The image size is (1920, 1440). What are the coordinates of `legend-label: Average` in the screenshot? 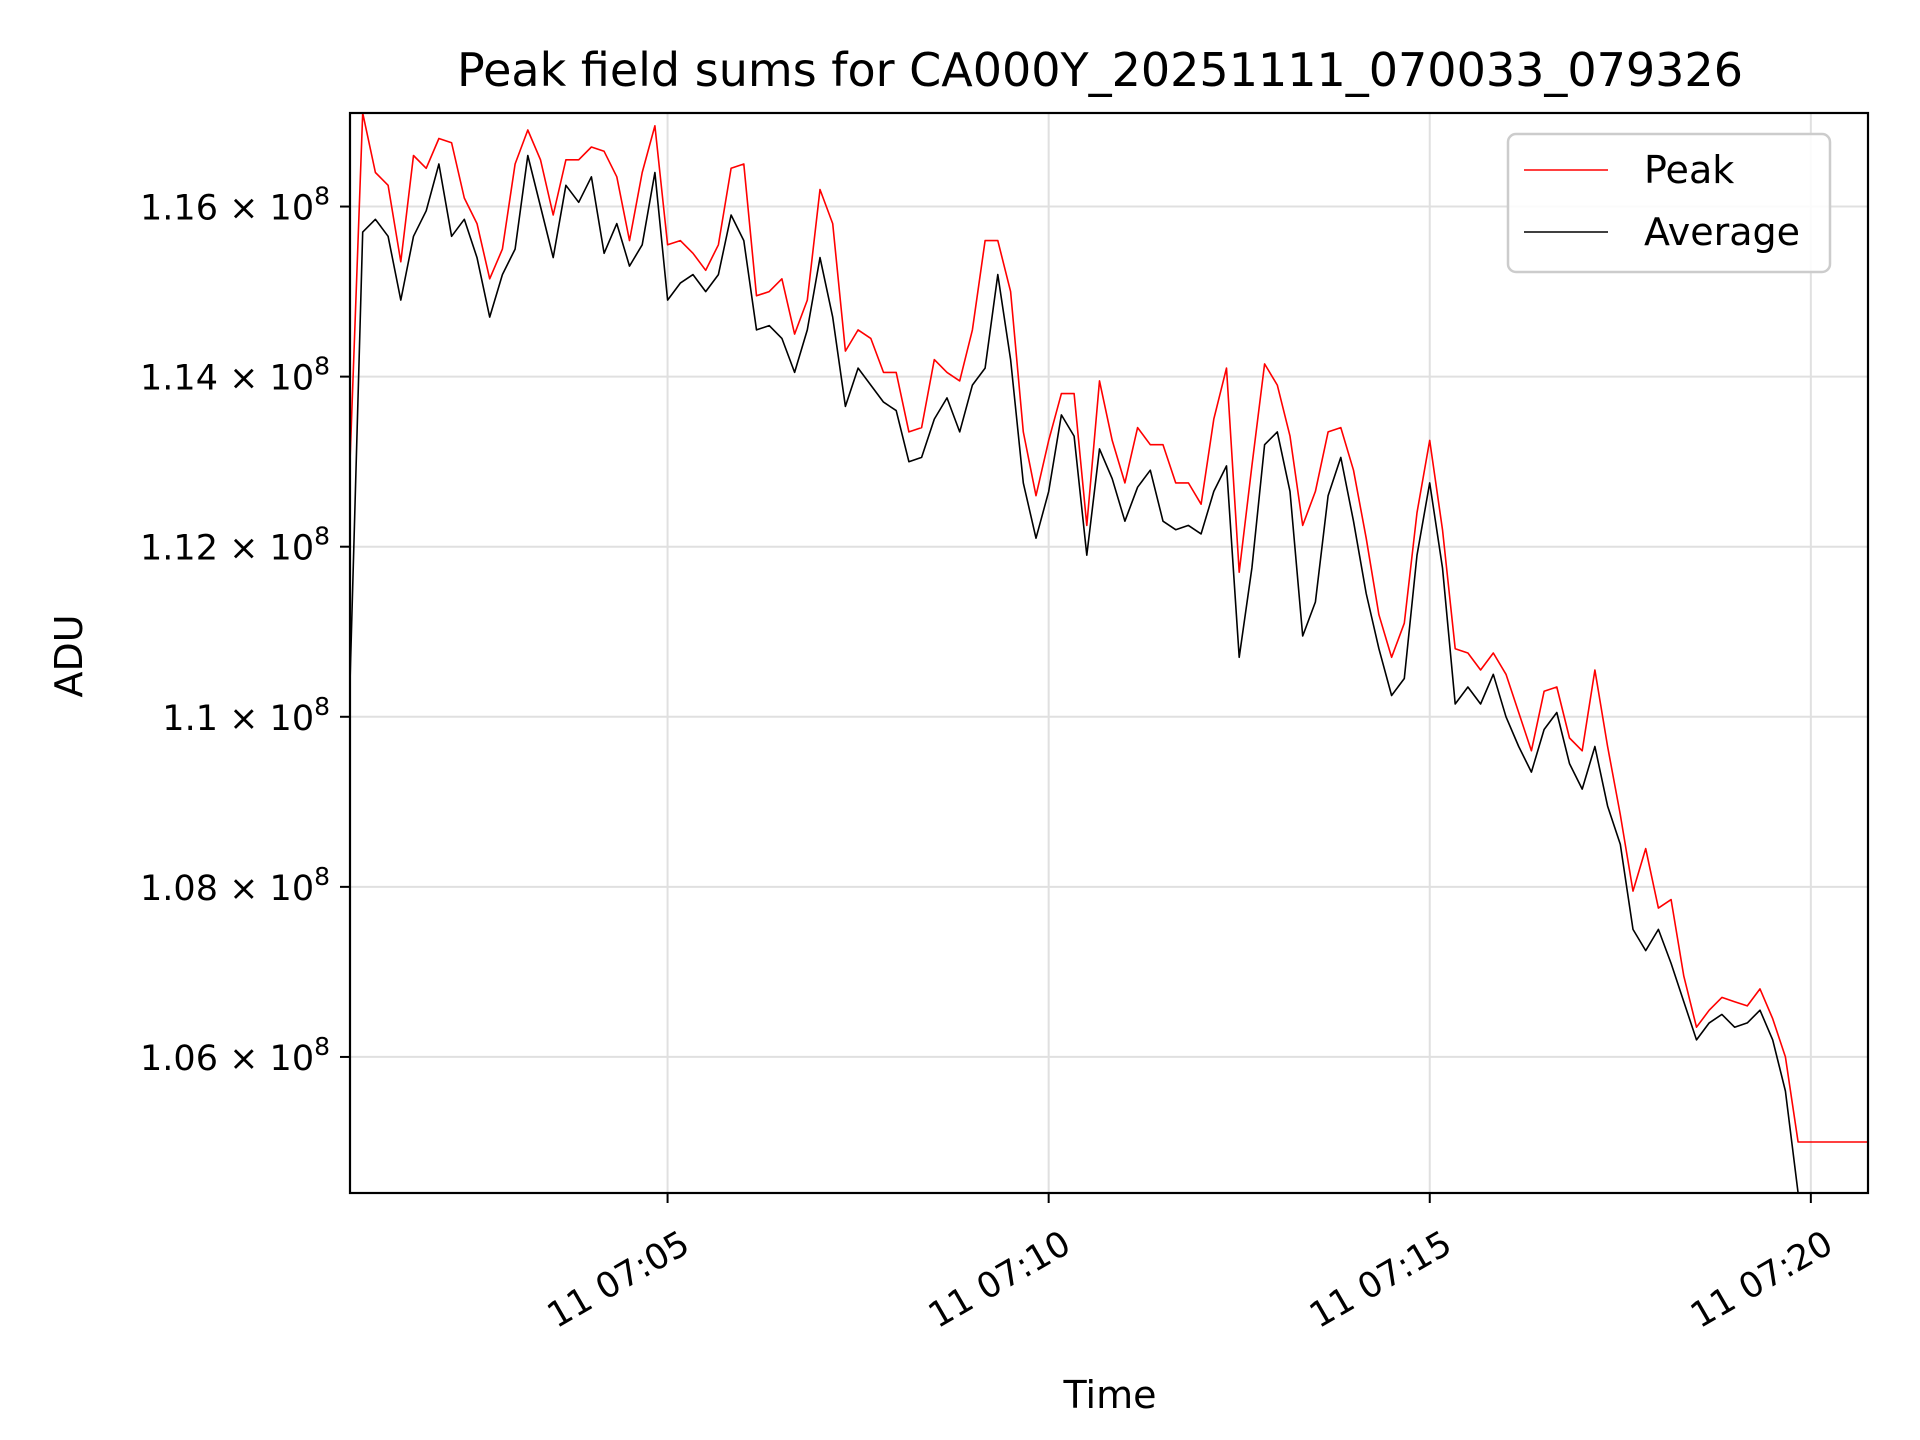 It's located at (1722, 232).